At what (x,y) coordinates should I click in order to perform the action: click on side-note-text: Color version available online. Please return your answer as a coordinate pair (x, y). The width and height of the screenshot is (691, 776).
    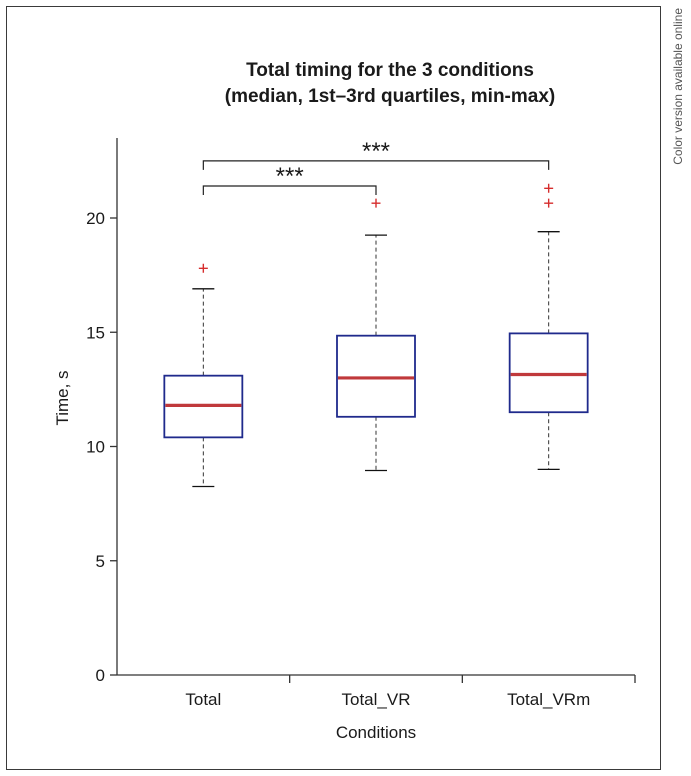
    Looking at the image, I should click on (678, 86).